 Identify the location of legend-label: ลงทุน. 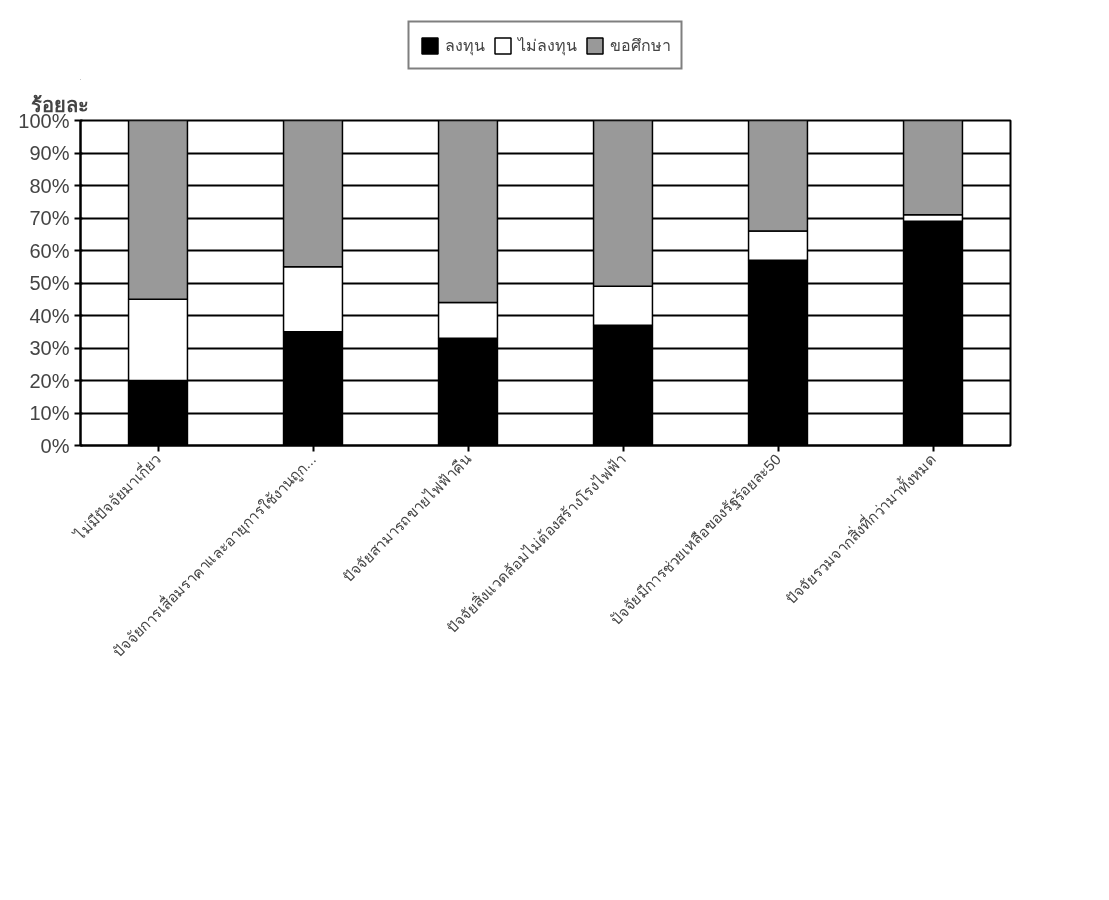
(464, 46).